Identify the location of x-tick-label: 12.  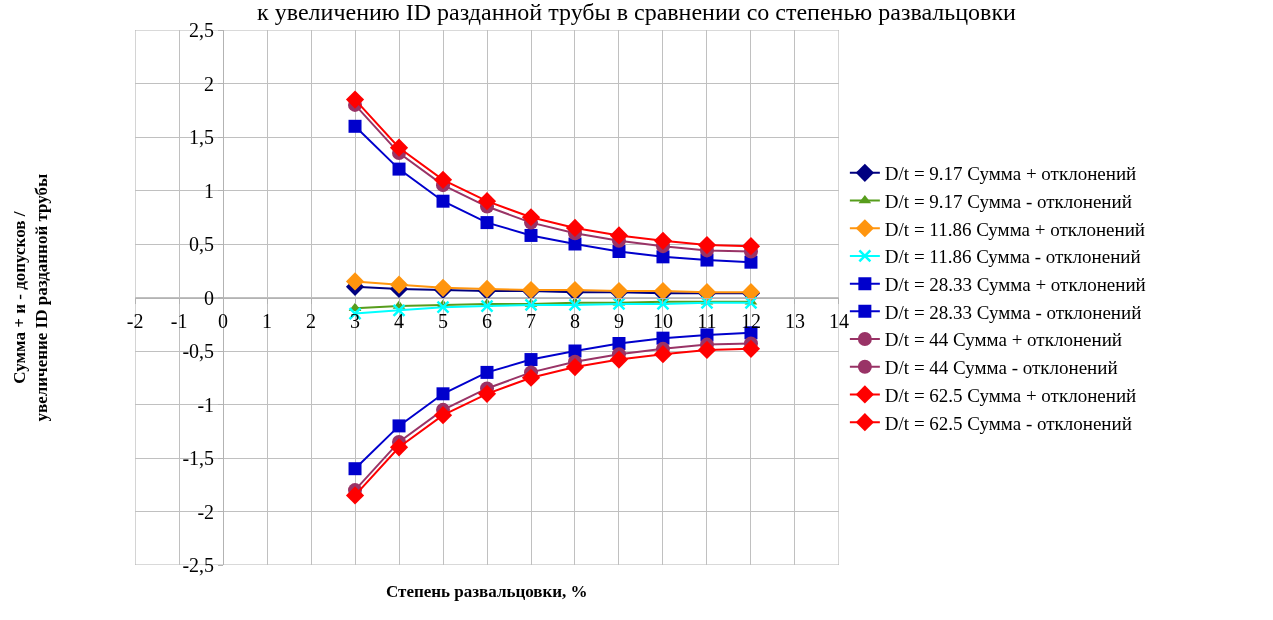
(750, 320).